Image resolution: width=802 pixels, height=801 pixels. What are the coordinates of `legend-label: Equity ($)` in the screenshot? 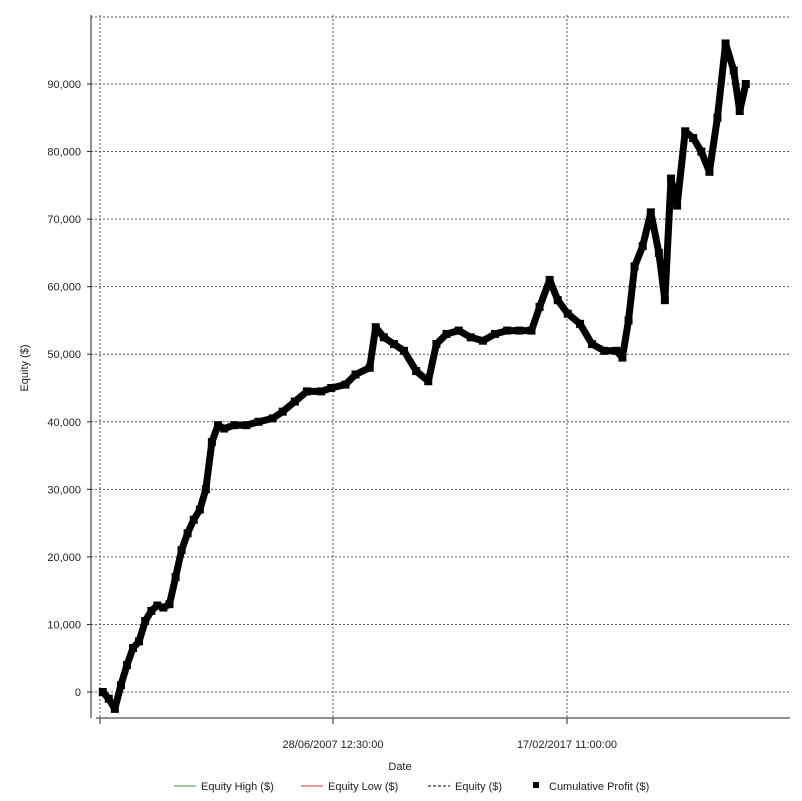 It's located at (478, 787).